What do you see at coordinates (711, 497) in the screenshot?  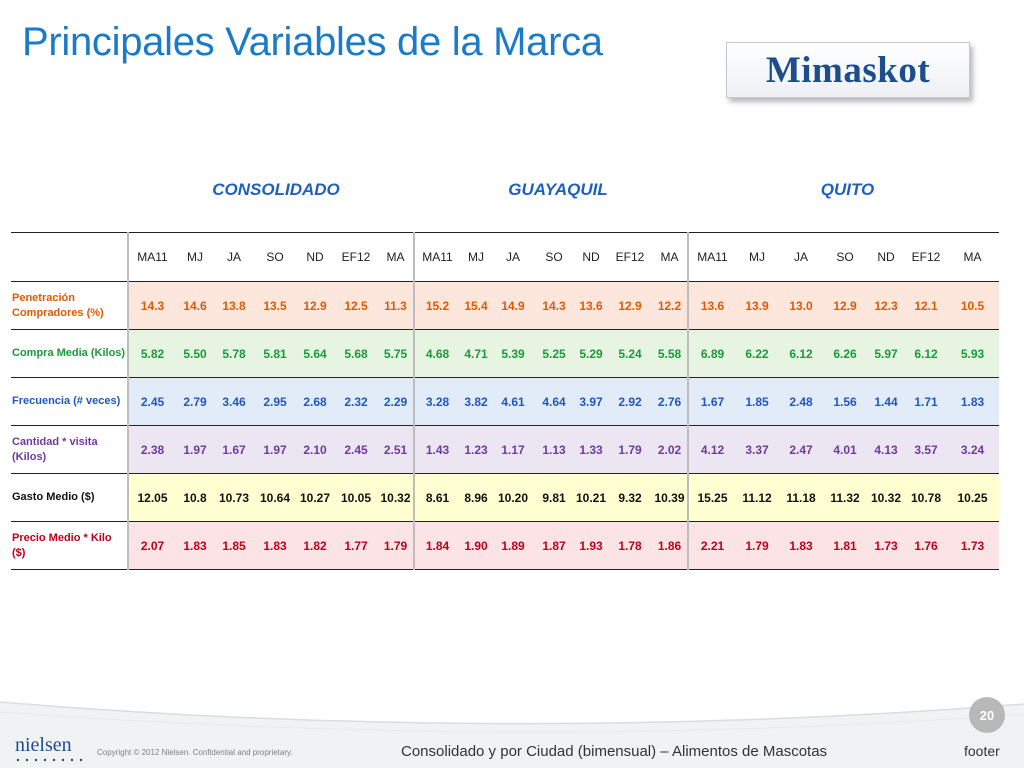 I see `metric-value: 15.25` at bounding box center [711, 497].